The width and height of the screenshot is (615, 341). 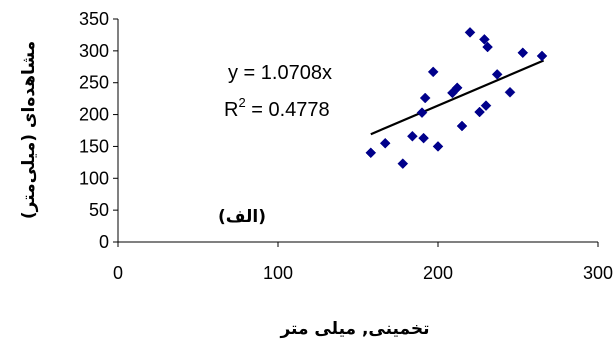 I want to click on y-tick-label: 300, so click(x=94, y=51).